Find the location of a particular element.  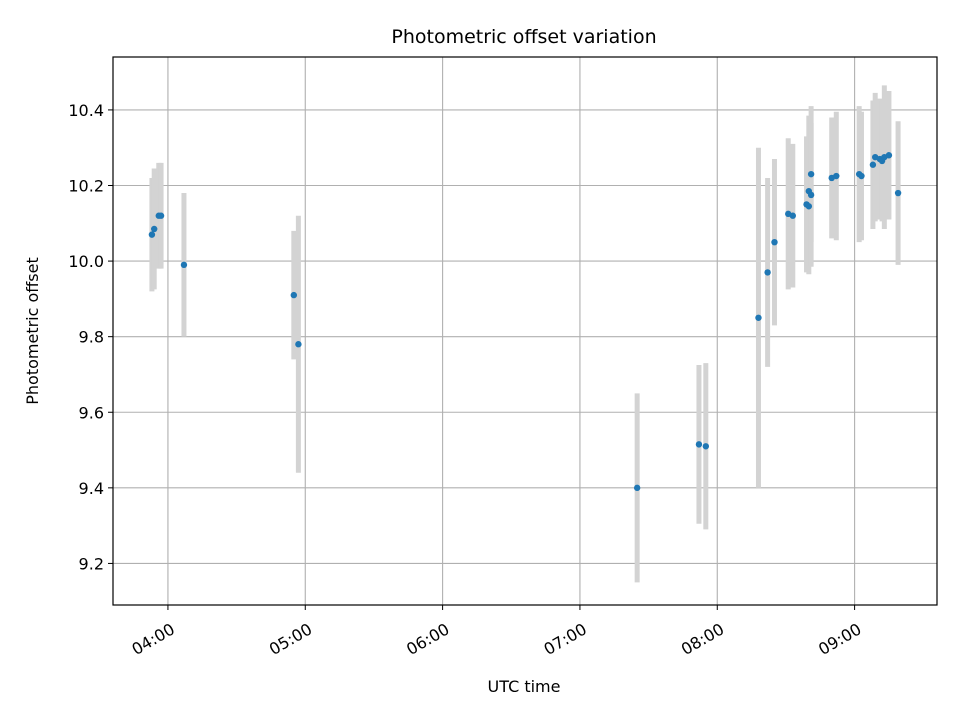

y-axis: 9.2 9.4 9.6 9.8 10.0 10.2 10.4 is located at coordinates (90, 337).